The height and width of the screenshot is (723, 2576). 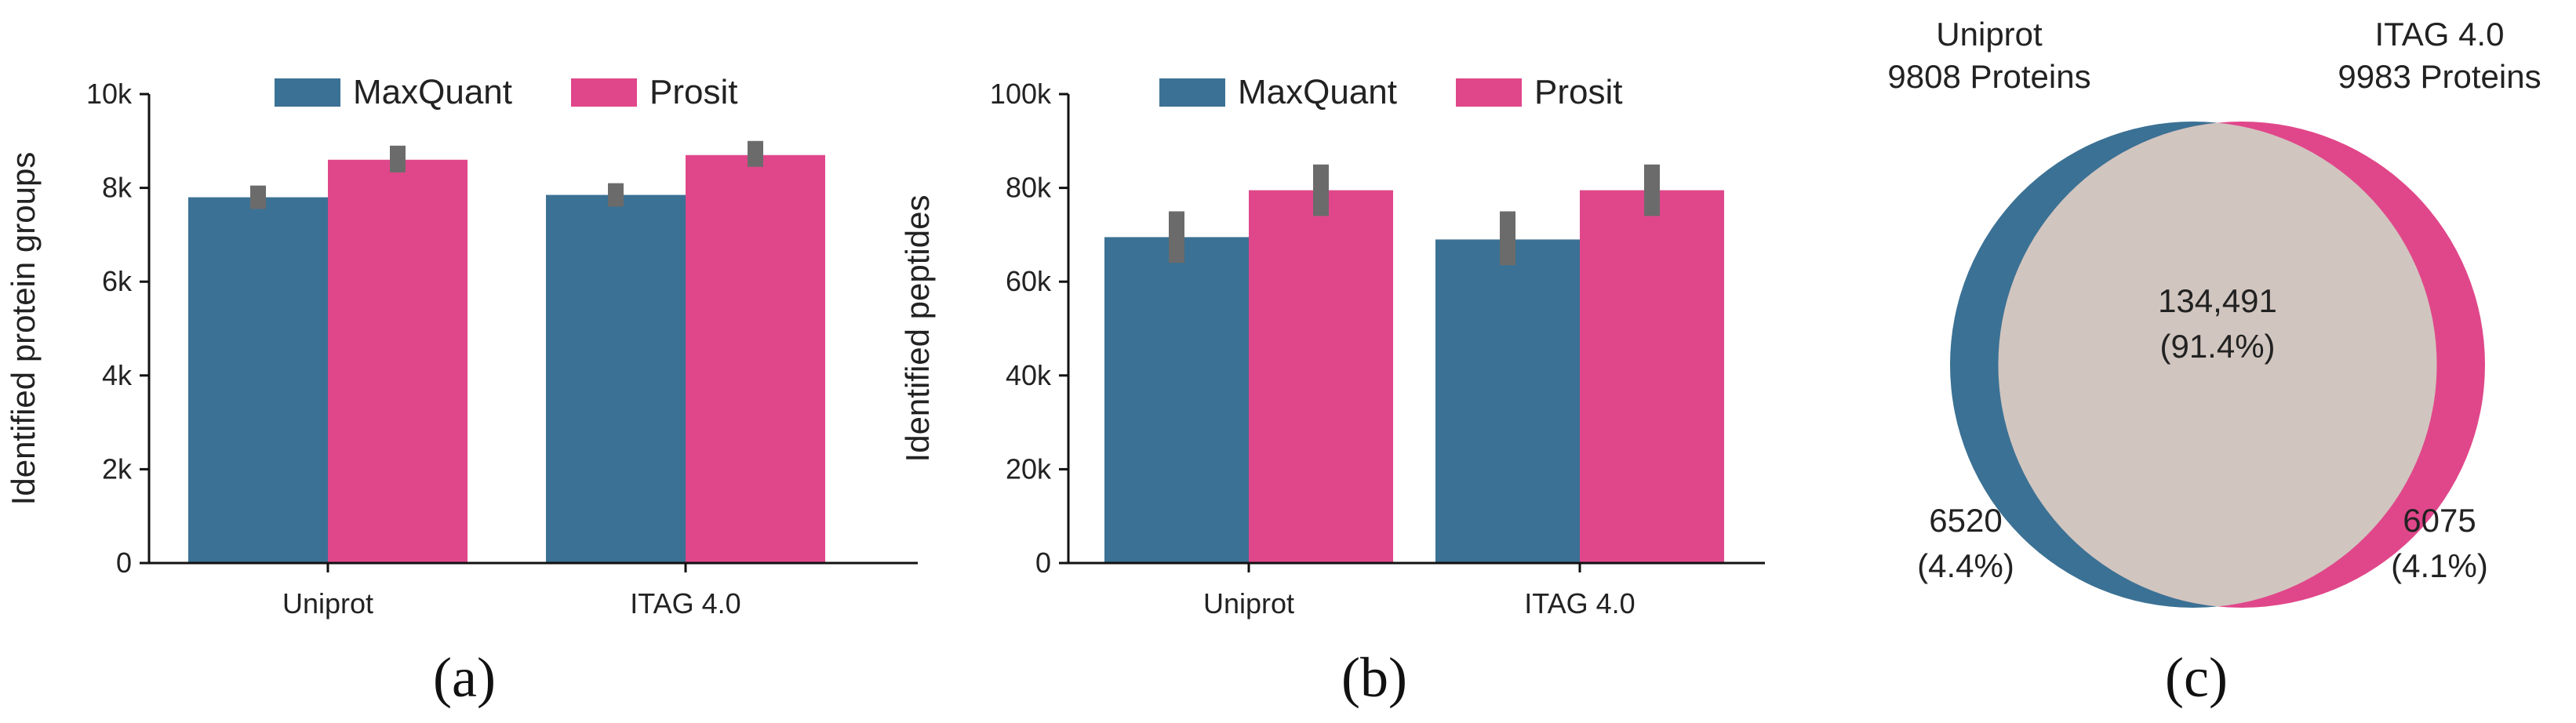 I want to click on venn-overlap-count: 134,491, so click(x=2217, y=300).